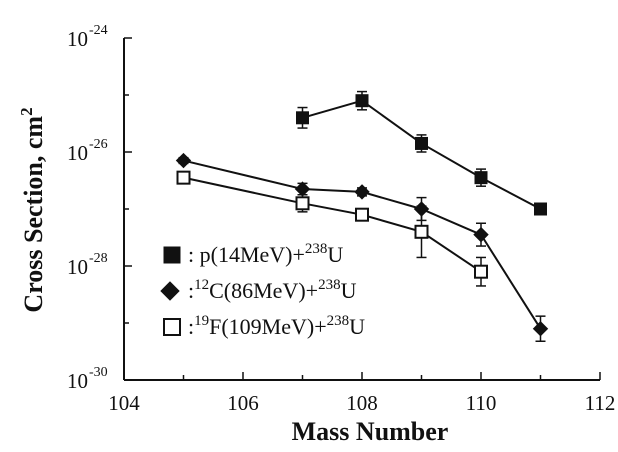  I want to click on x-tick-label: 108, so click(362, 403).